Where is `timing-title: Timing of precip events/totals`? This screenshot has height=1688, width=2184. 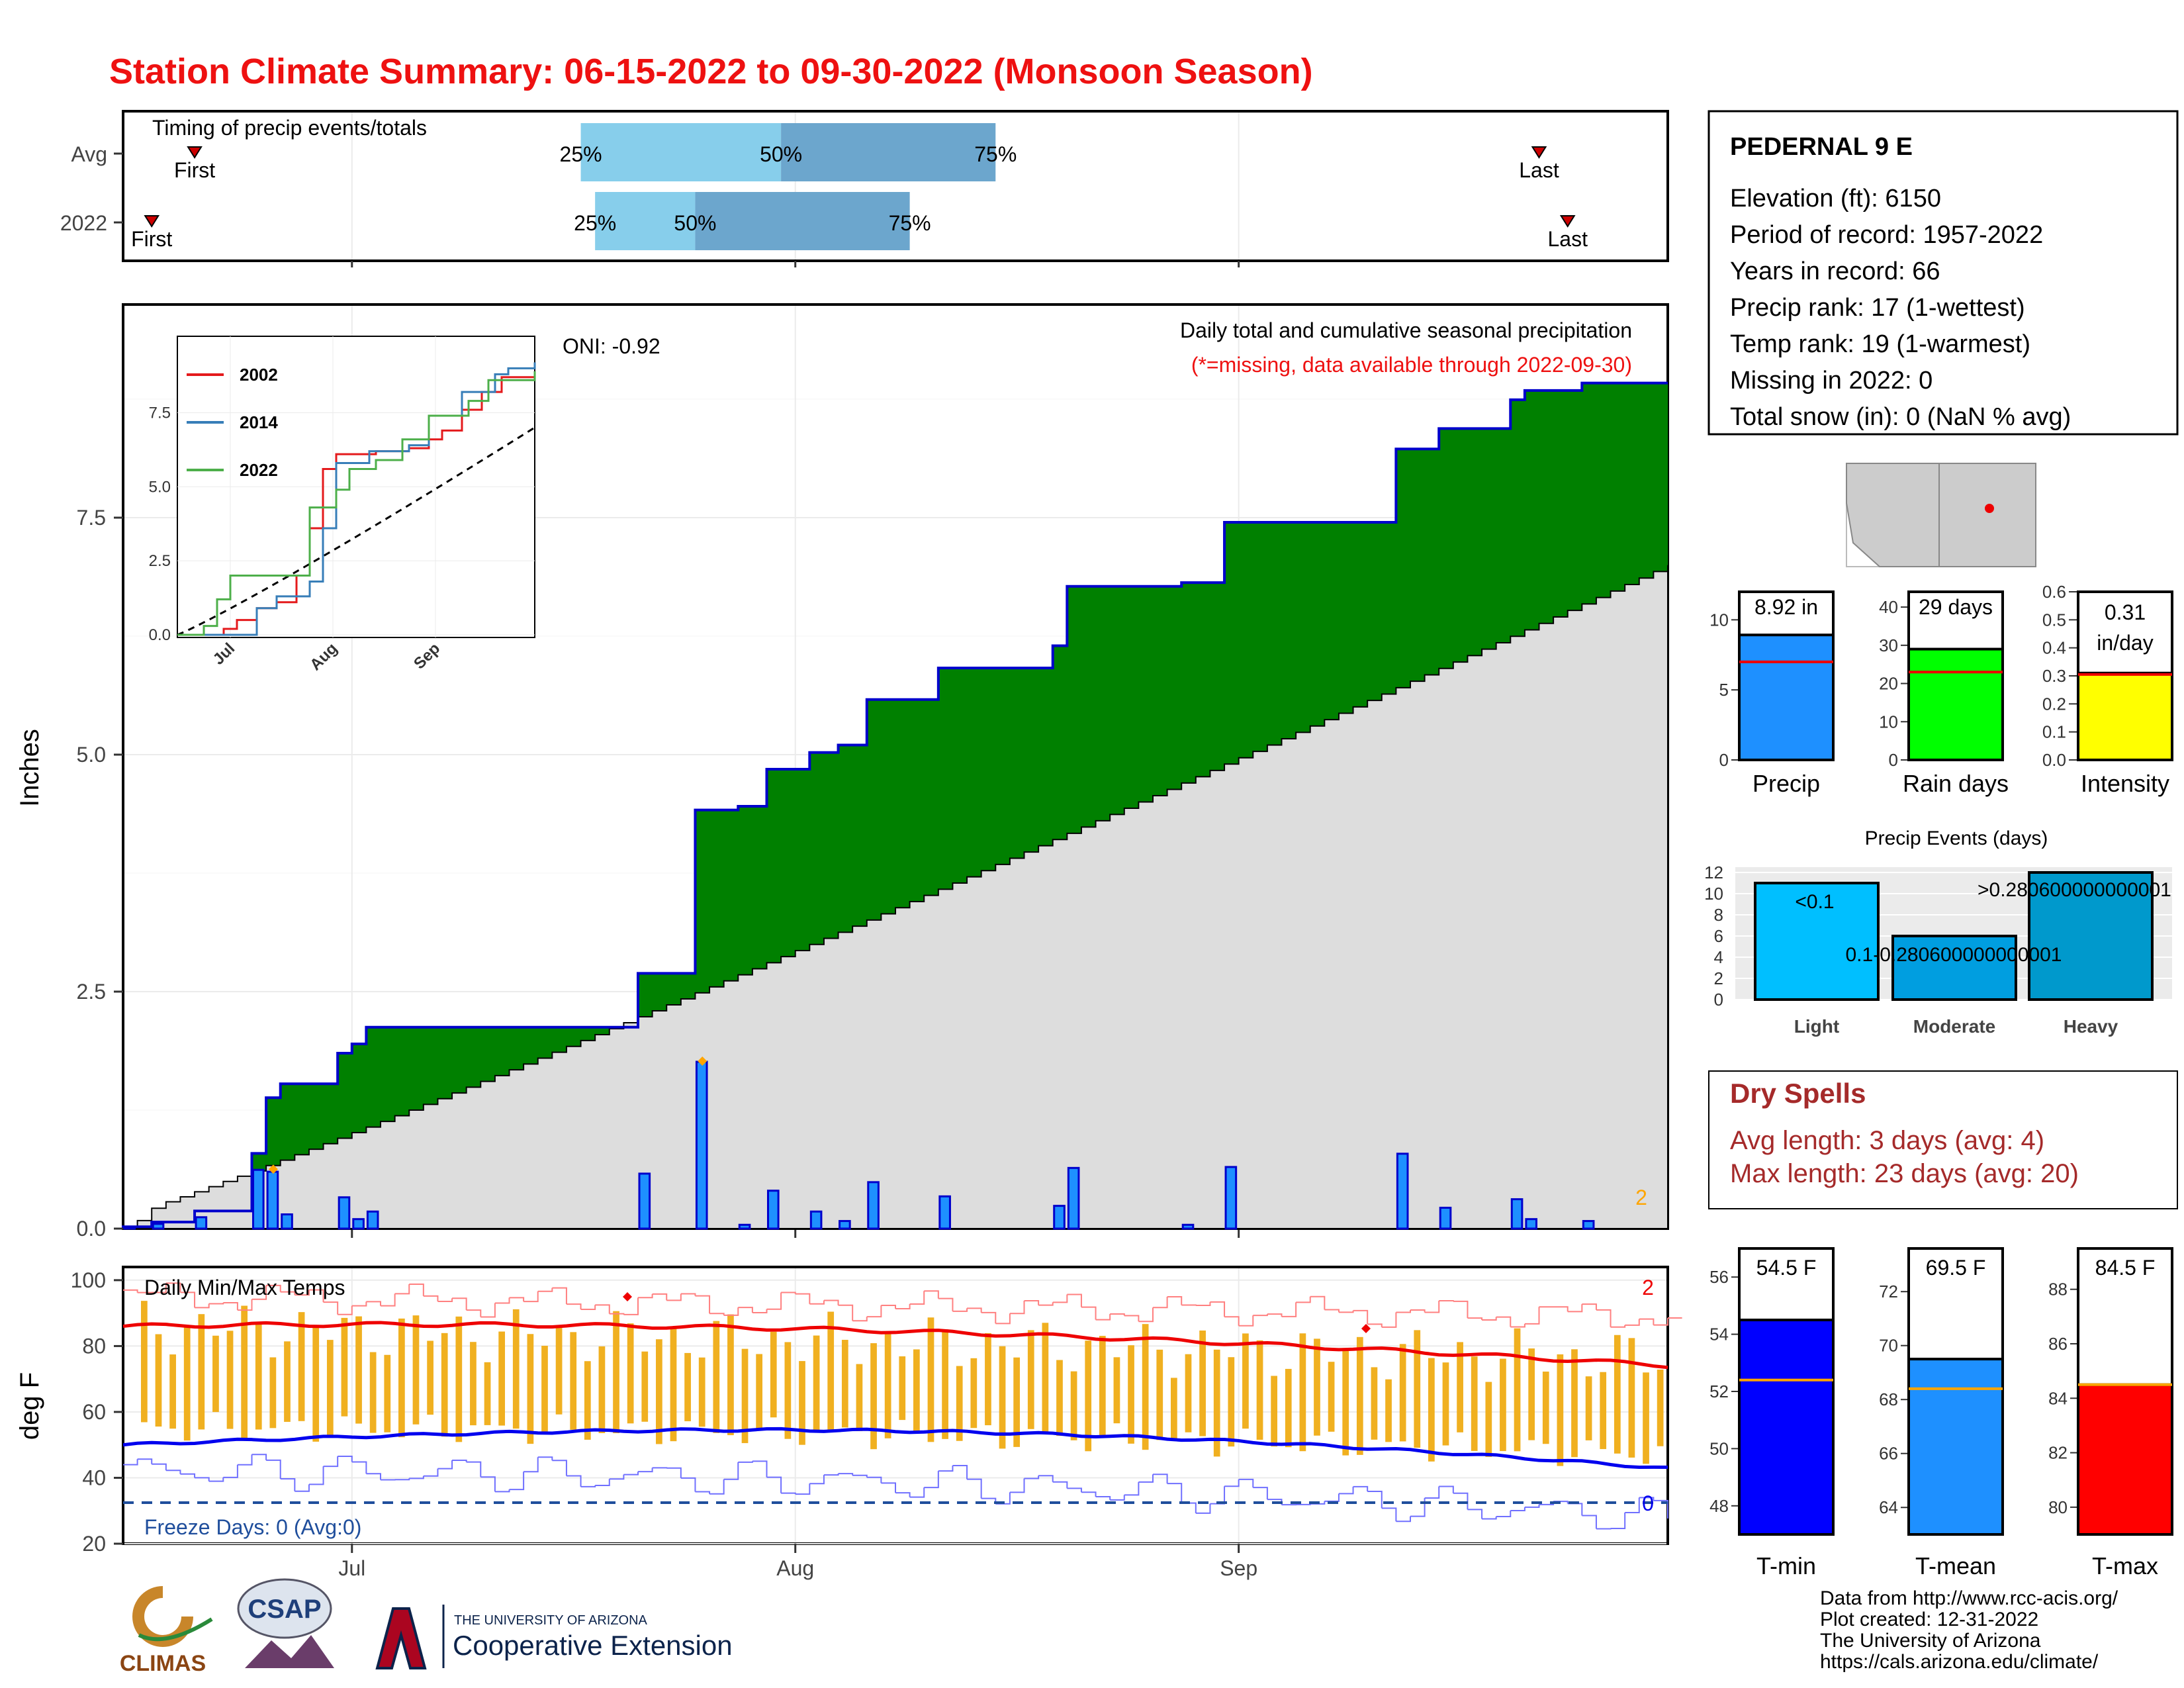
timing-title: Timing of precip events/totals is located at coordinates (289, 128).